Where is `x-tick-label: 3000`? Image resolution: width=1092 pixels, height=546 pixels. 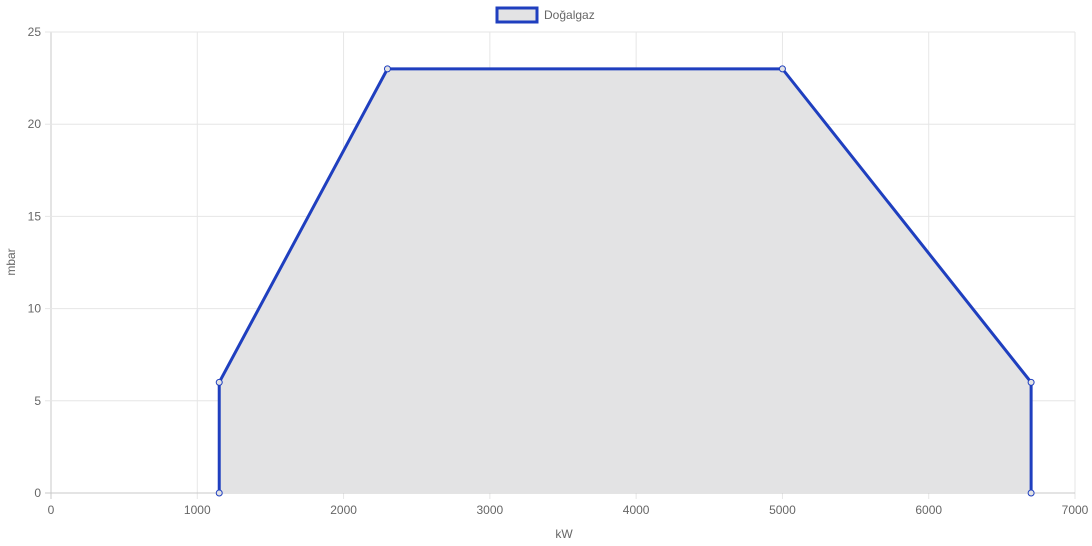 x-tick-label: 3000 is located at coordinates (490, 510).